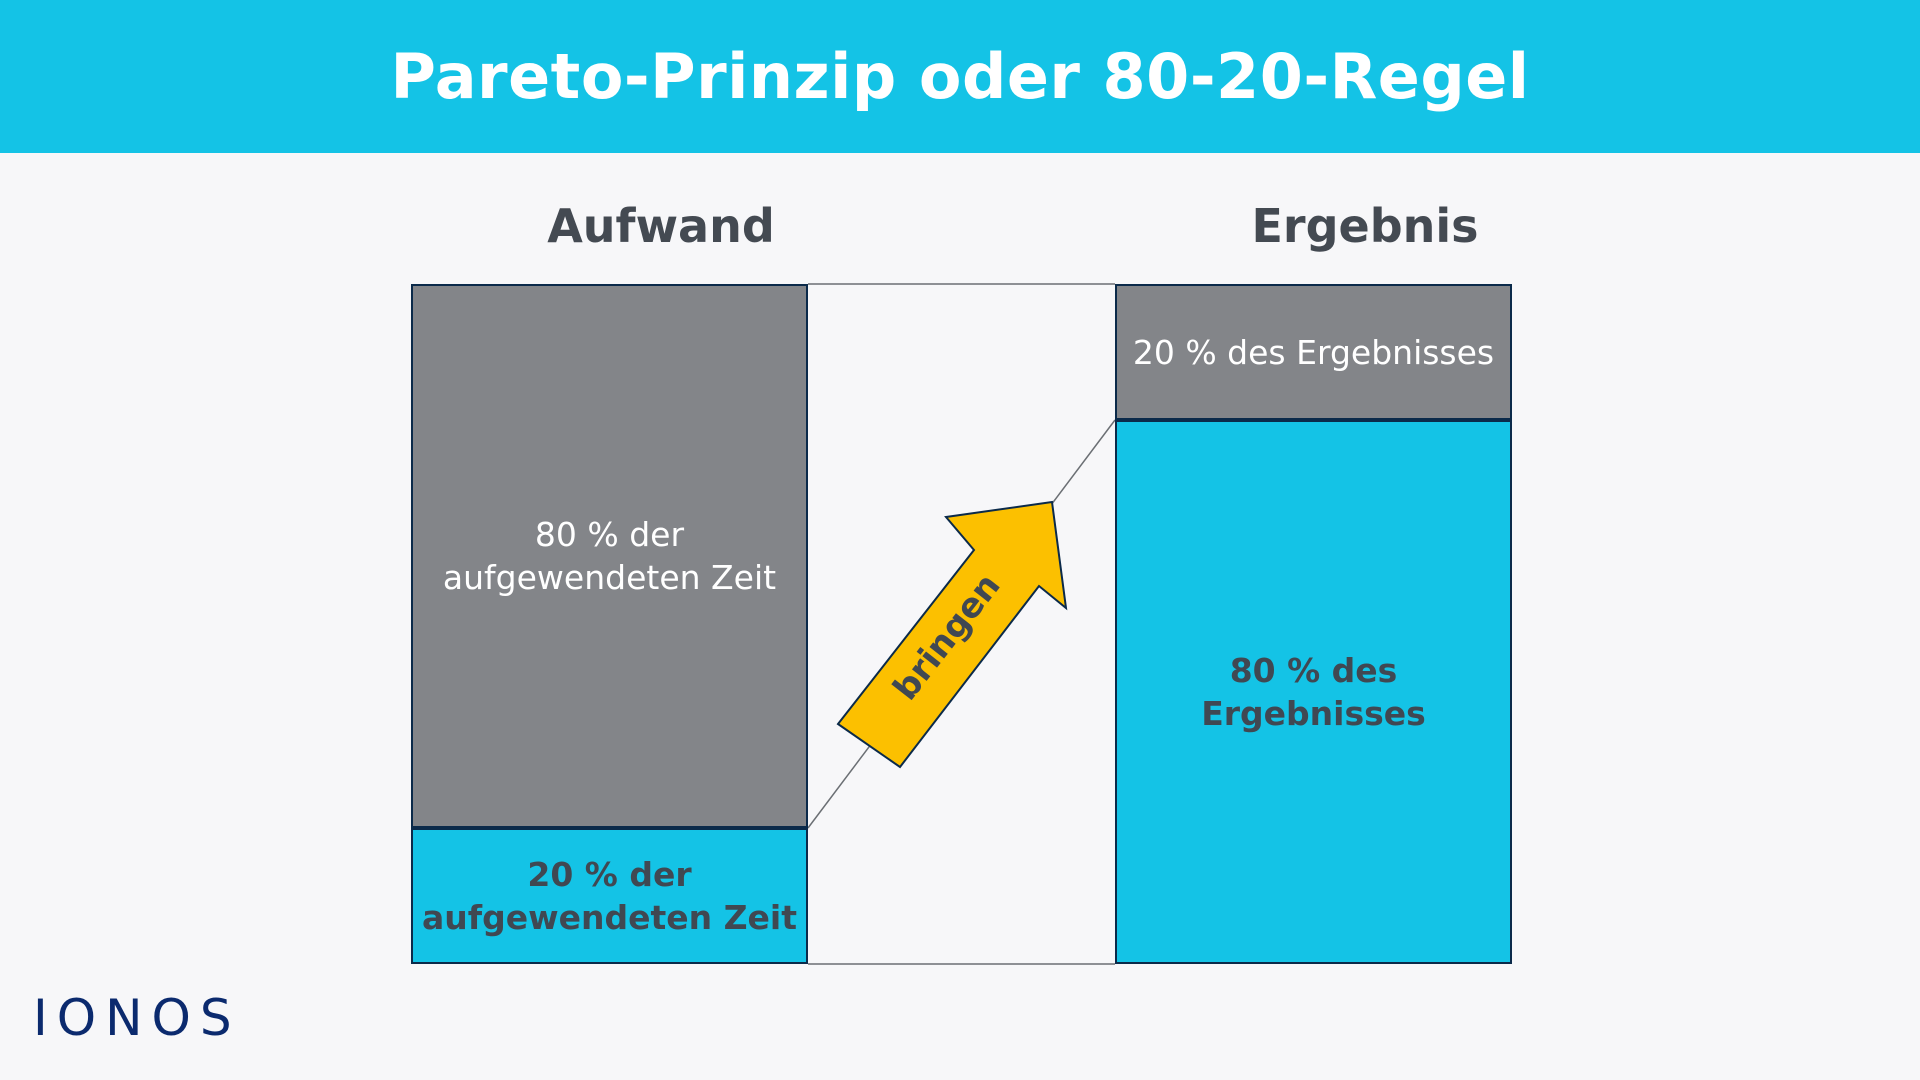 This screenshot has width=1920, height=1080. I want to click on heading-aufwand: Aufwand, so click(661, 226).